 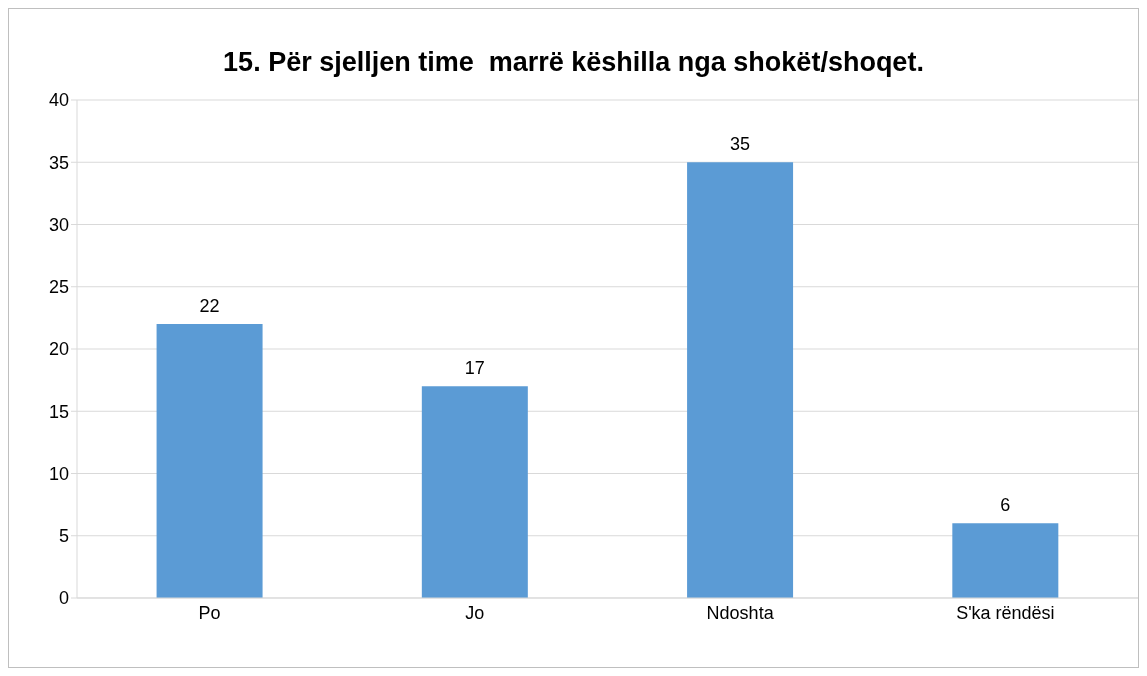 I want to click on x-tick-label: S'ka rëndësi, so click(x=1005, y=612).